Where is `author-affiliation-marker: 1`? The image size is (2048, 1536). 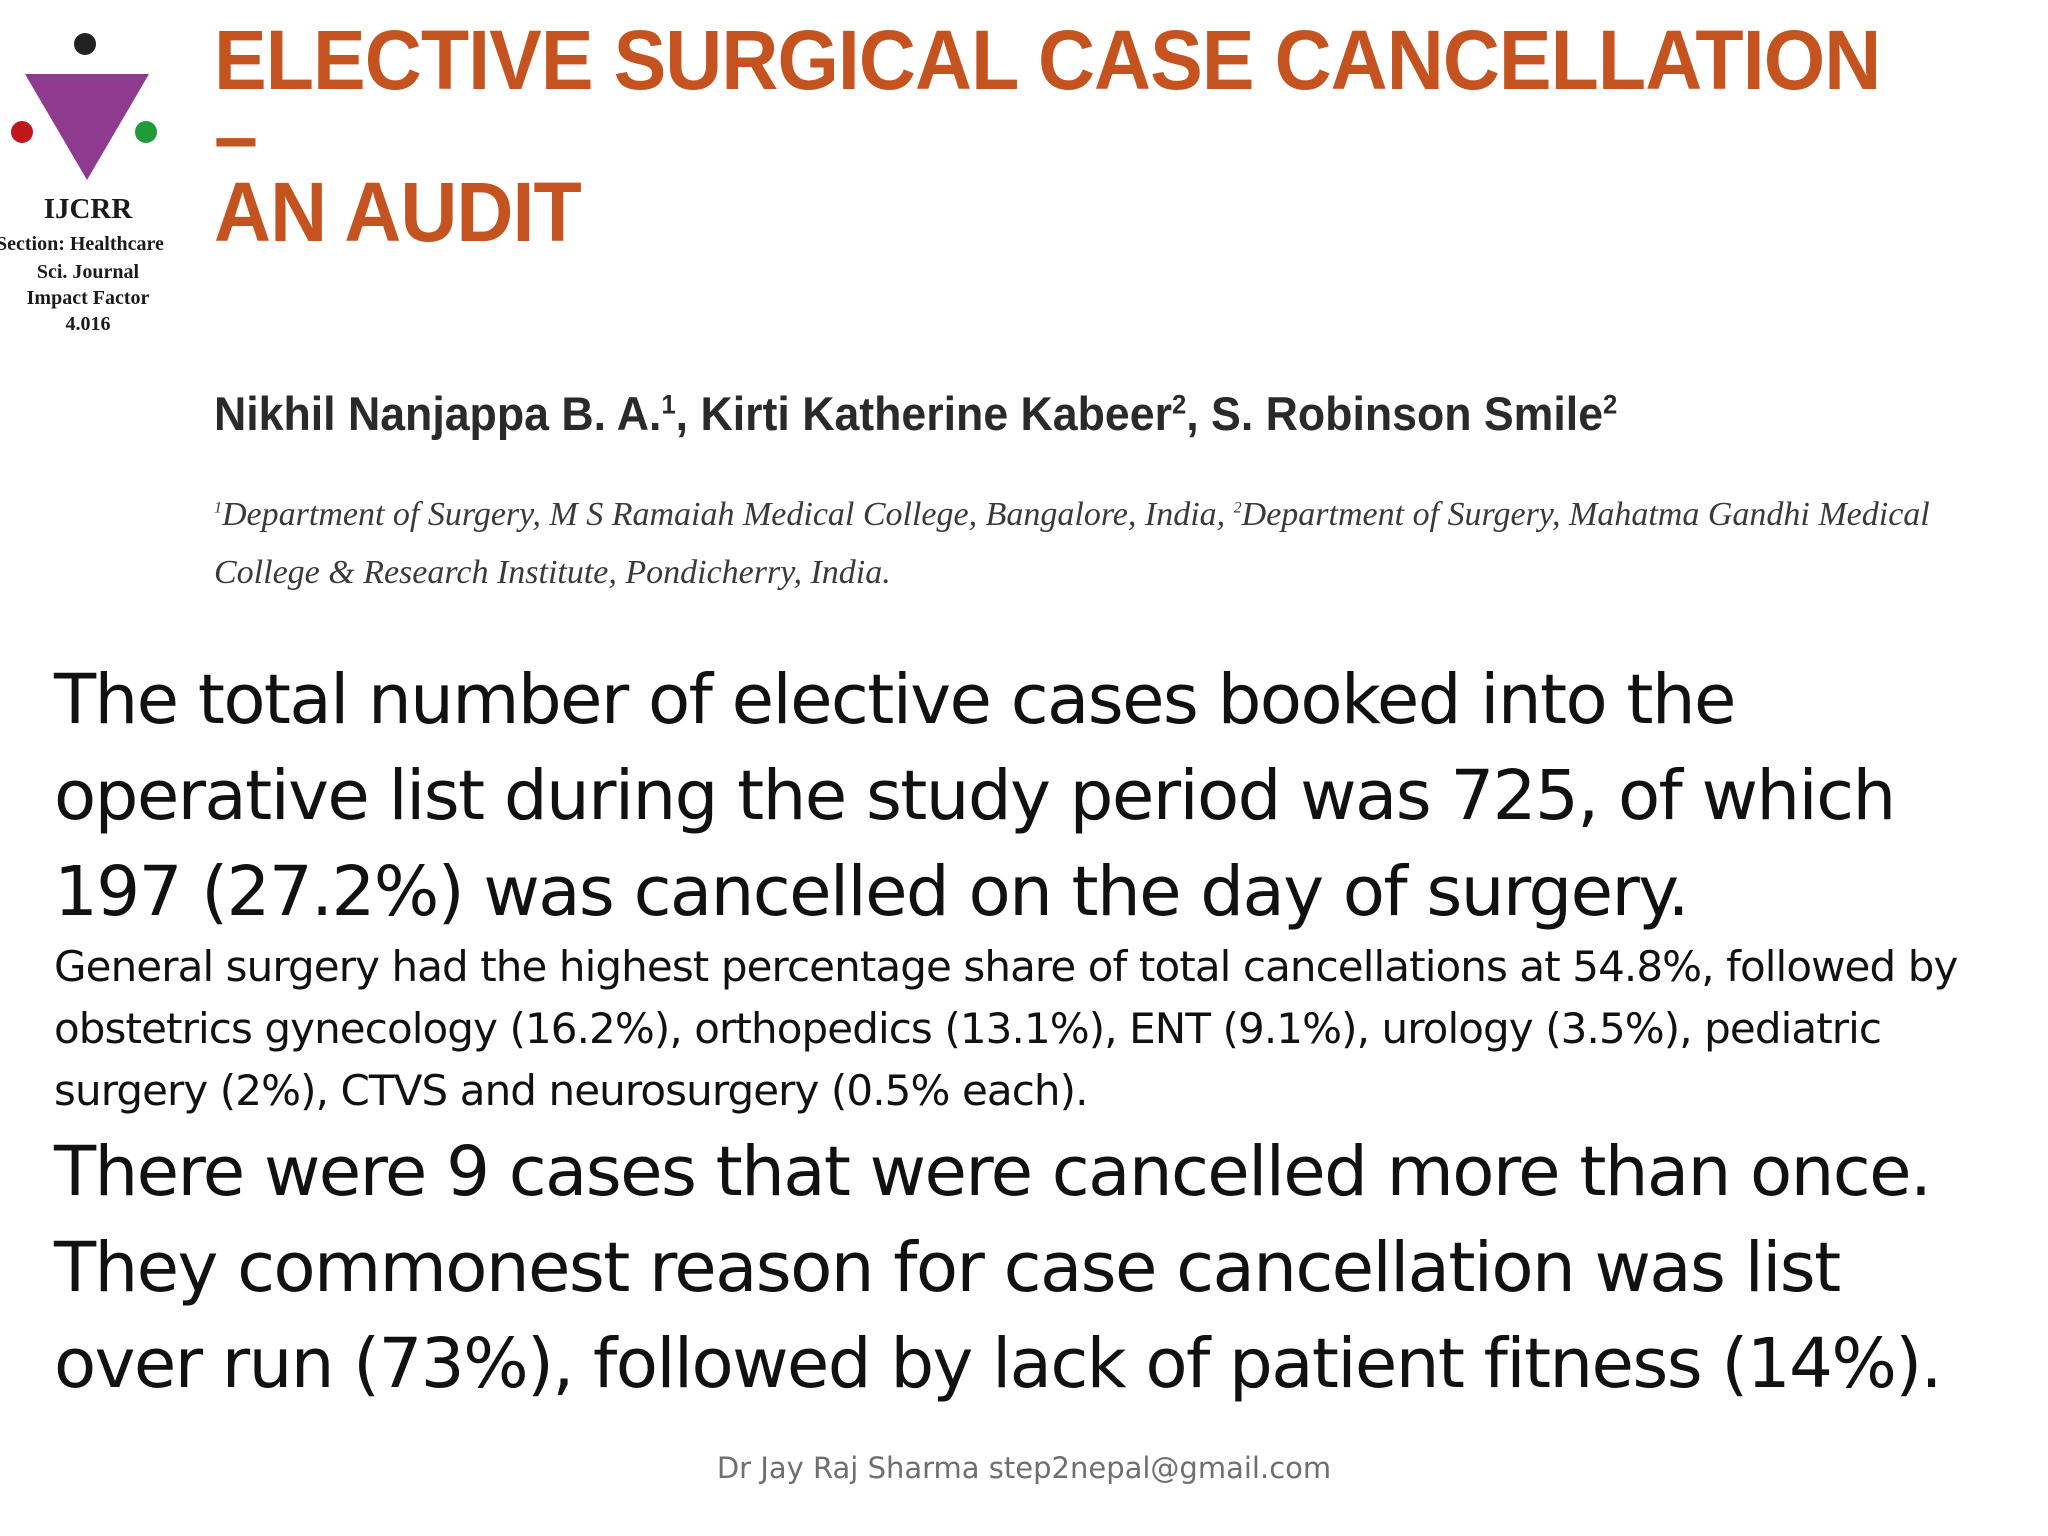
author-affiliation-marker: 1 is located at coordinates (668, 404).